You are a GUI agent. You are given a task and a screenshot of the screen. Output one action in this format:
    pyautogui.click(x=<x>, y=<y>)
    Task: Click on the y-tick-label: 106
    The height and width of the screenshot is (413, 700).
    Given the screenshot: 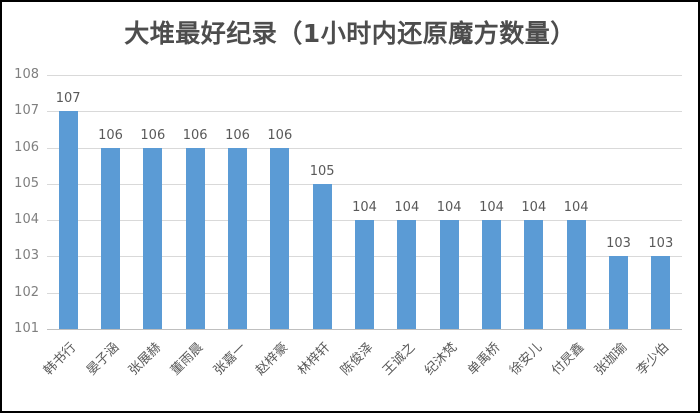 What is the action you would take?
    pyautogui.click(x=26, y=147)
    